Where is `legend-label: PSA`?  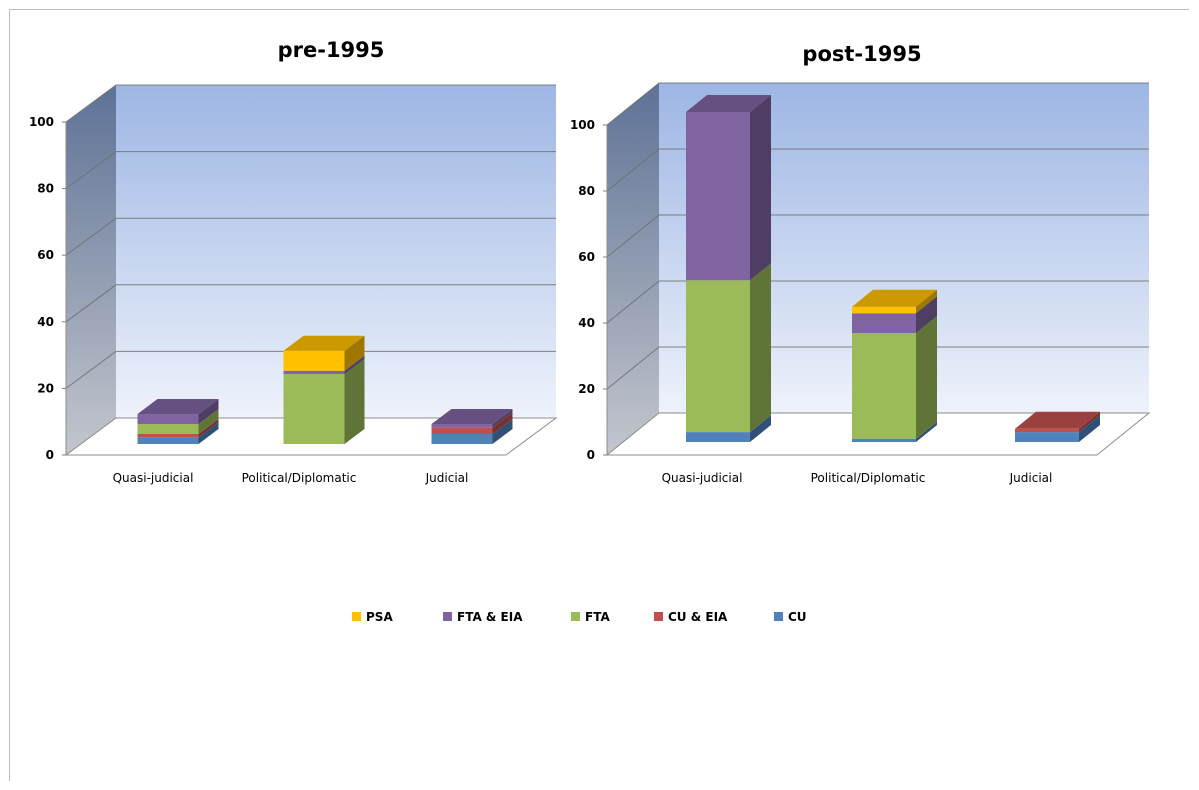 legend-label: PSA is located at coordinates (379, 617).